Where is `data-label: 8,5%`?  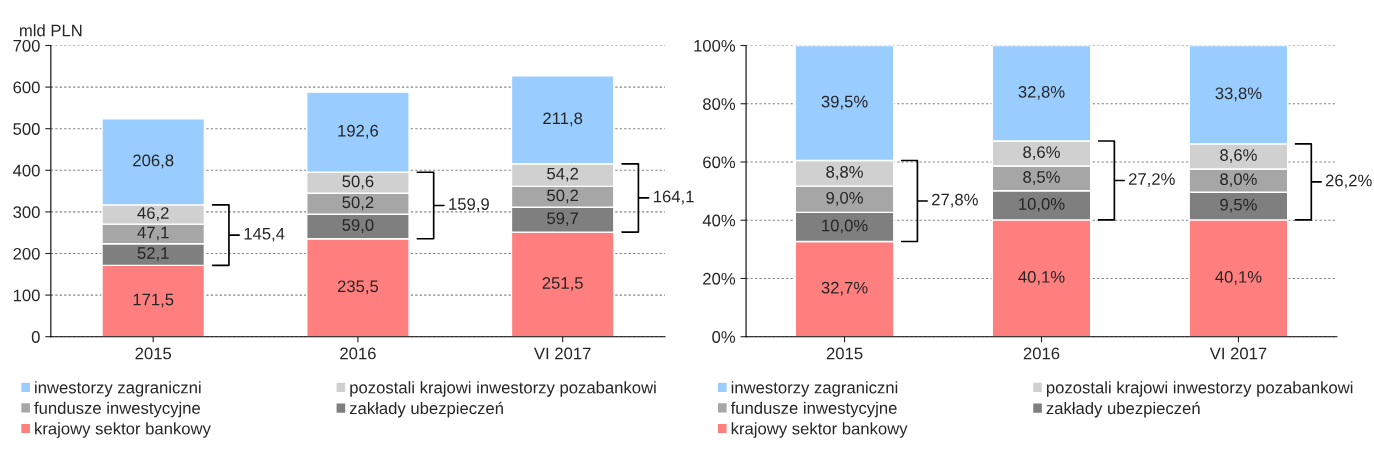 data-label: 8,5% is located at coordinates (1041, 178).